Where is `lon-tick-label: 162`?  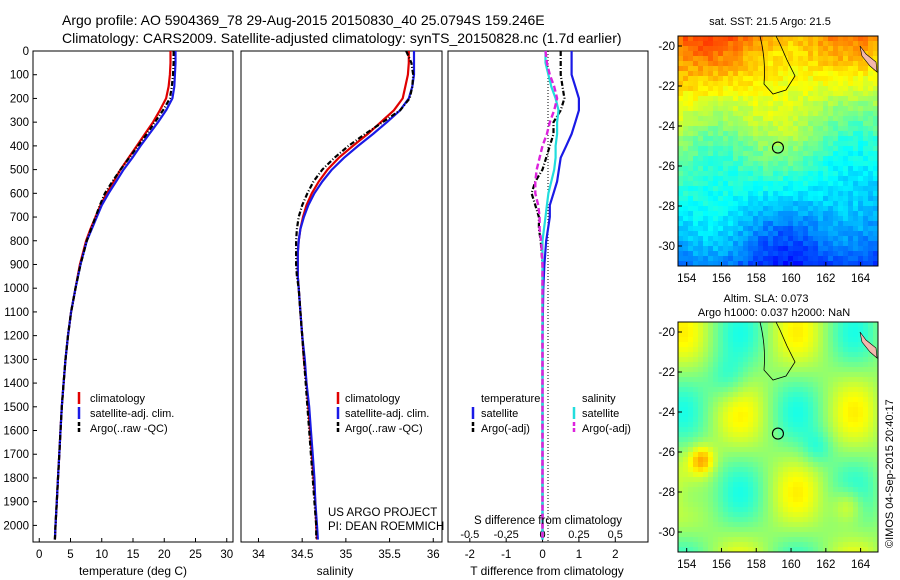
lon-tick-label: 162 is located at coordinates (825, 565).